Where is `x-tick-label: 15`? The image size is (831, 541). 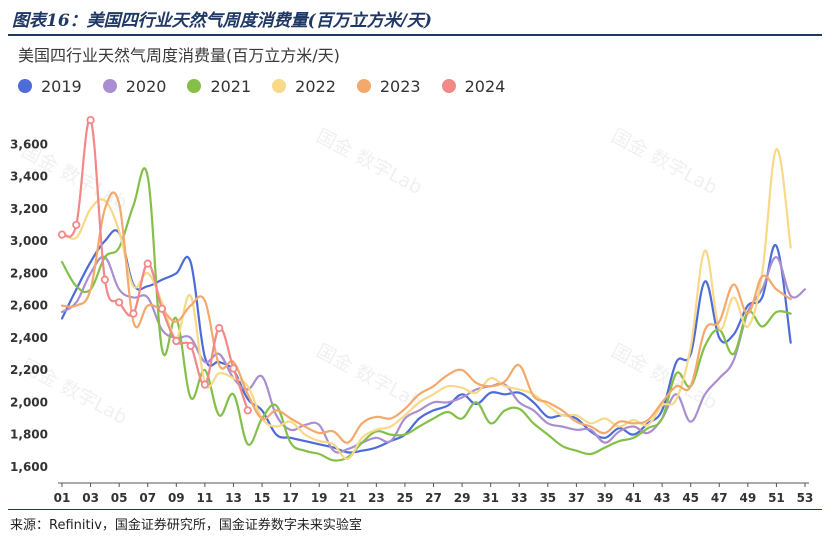
x-tick-label: 15 is located at coordinates (262, 498).